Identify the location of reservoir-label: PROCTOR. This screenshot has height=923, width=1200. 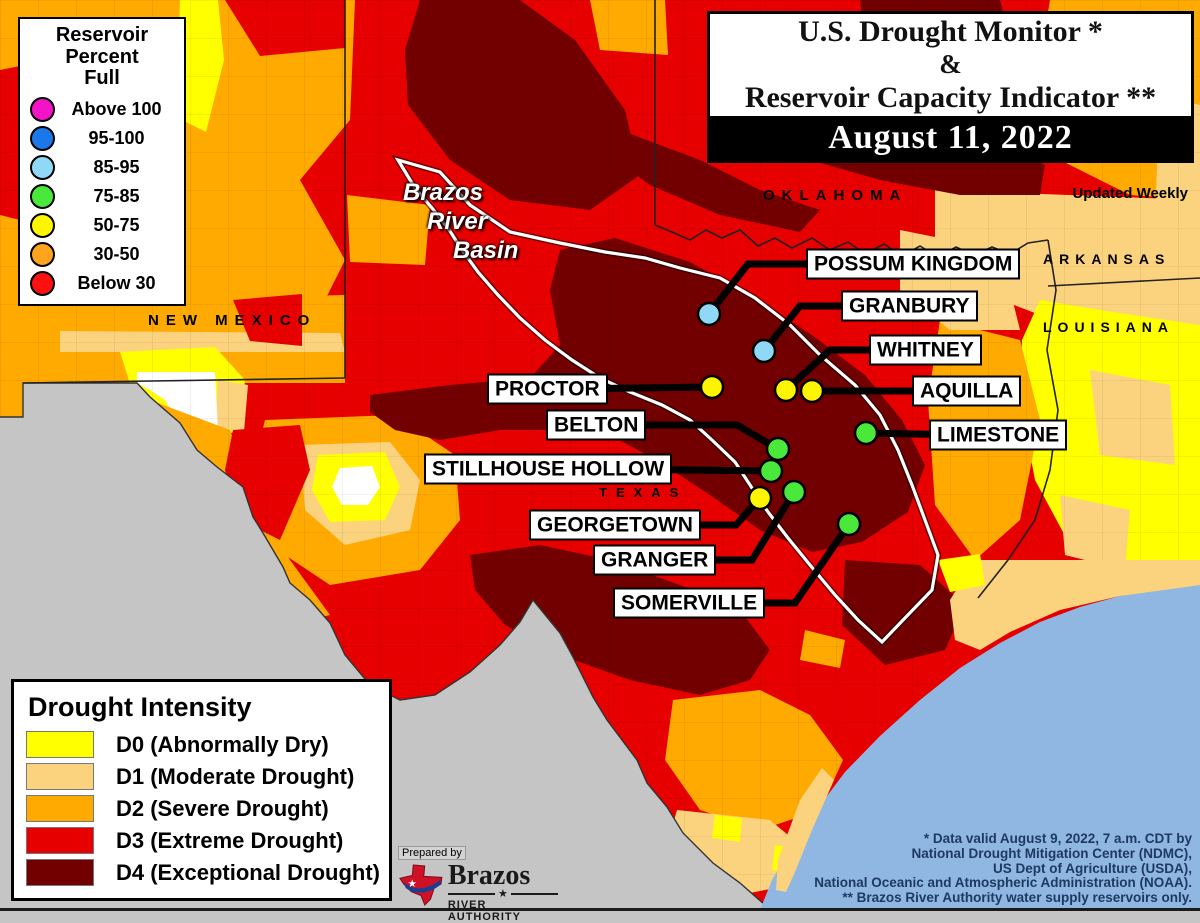
(547, 389).